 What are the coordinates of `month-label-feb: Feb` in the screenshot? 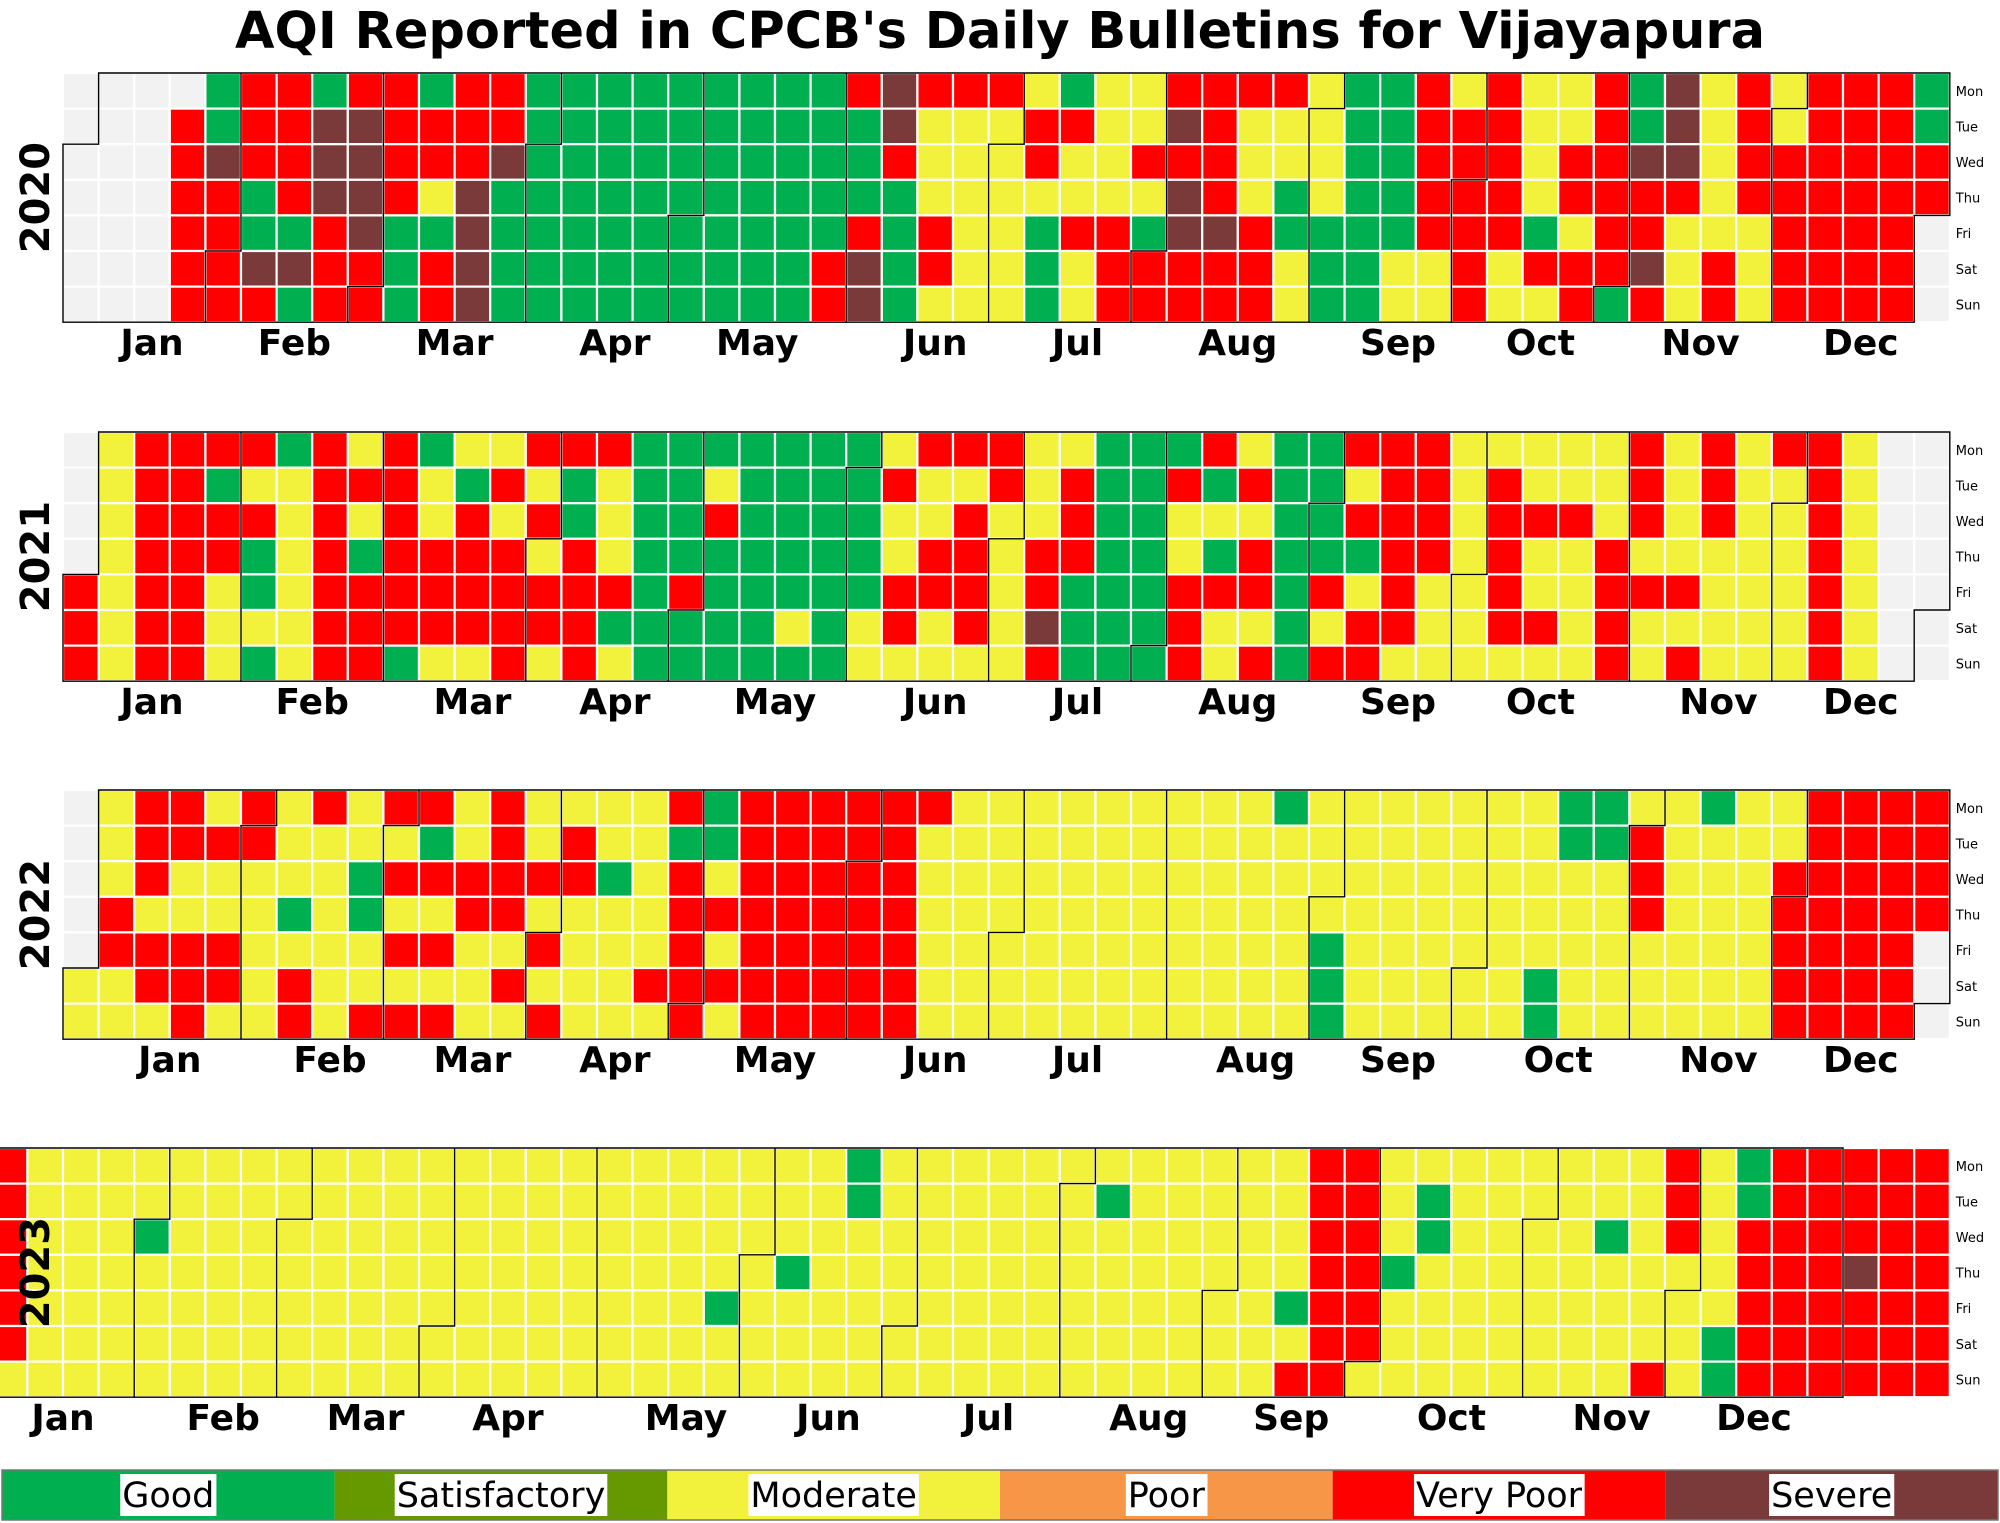 It's located at (329, 1060).